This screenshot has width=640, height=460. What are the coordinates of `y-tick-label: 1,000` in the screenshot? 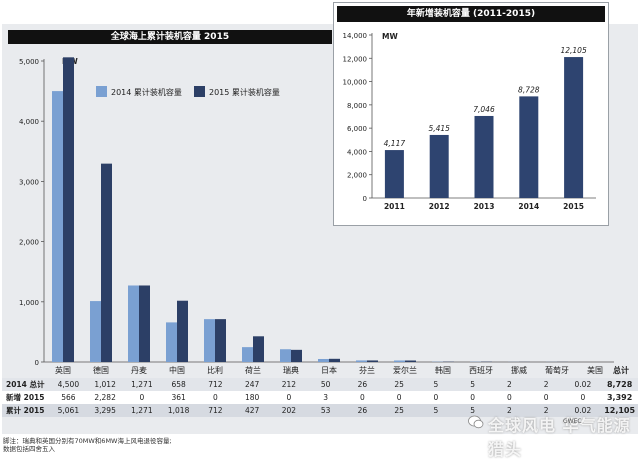 It's located at (29, 303).